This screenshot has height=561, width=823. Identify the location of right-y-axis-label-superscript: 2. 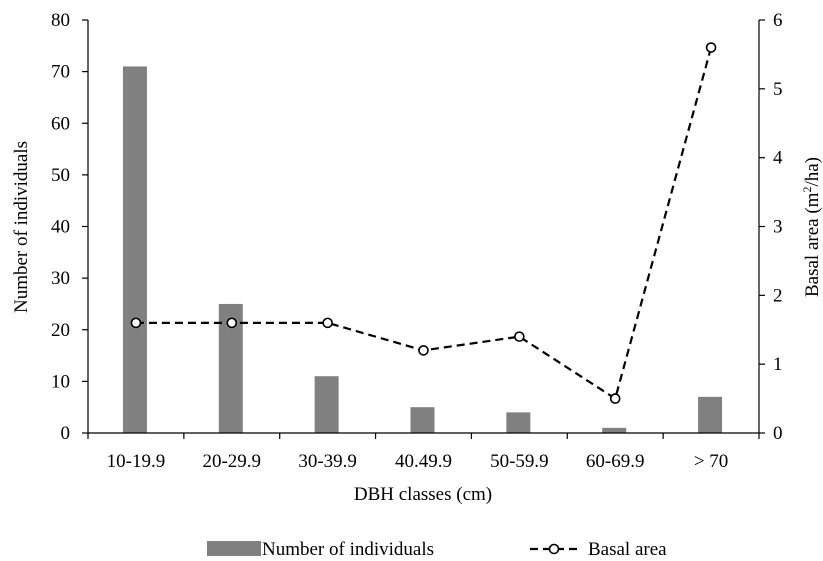
(807, 190).